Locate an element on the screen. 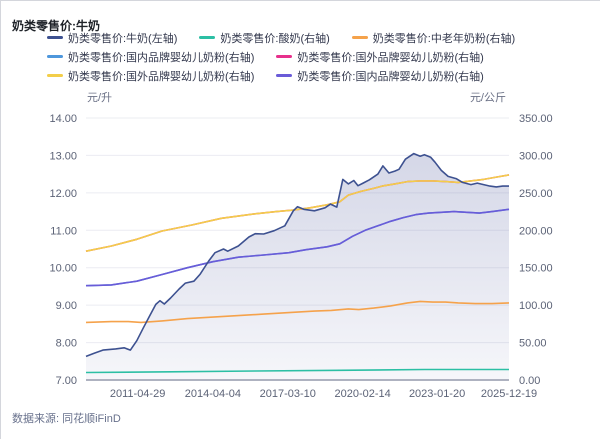 The width and height of the screenshot is (600, 439). legend-item: 奶类零售价:牛奶(左轴) is located at coordinates (112, 38).